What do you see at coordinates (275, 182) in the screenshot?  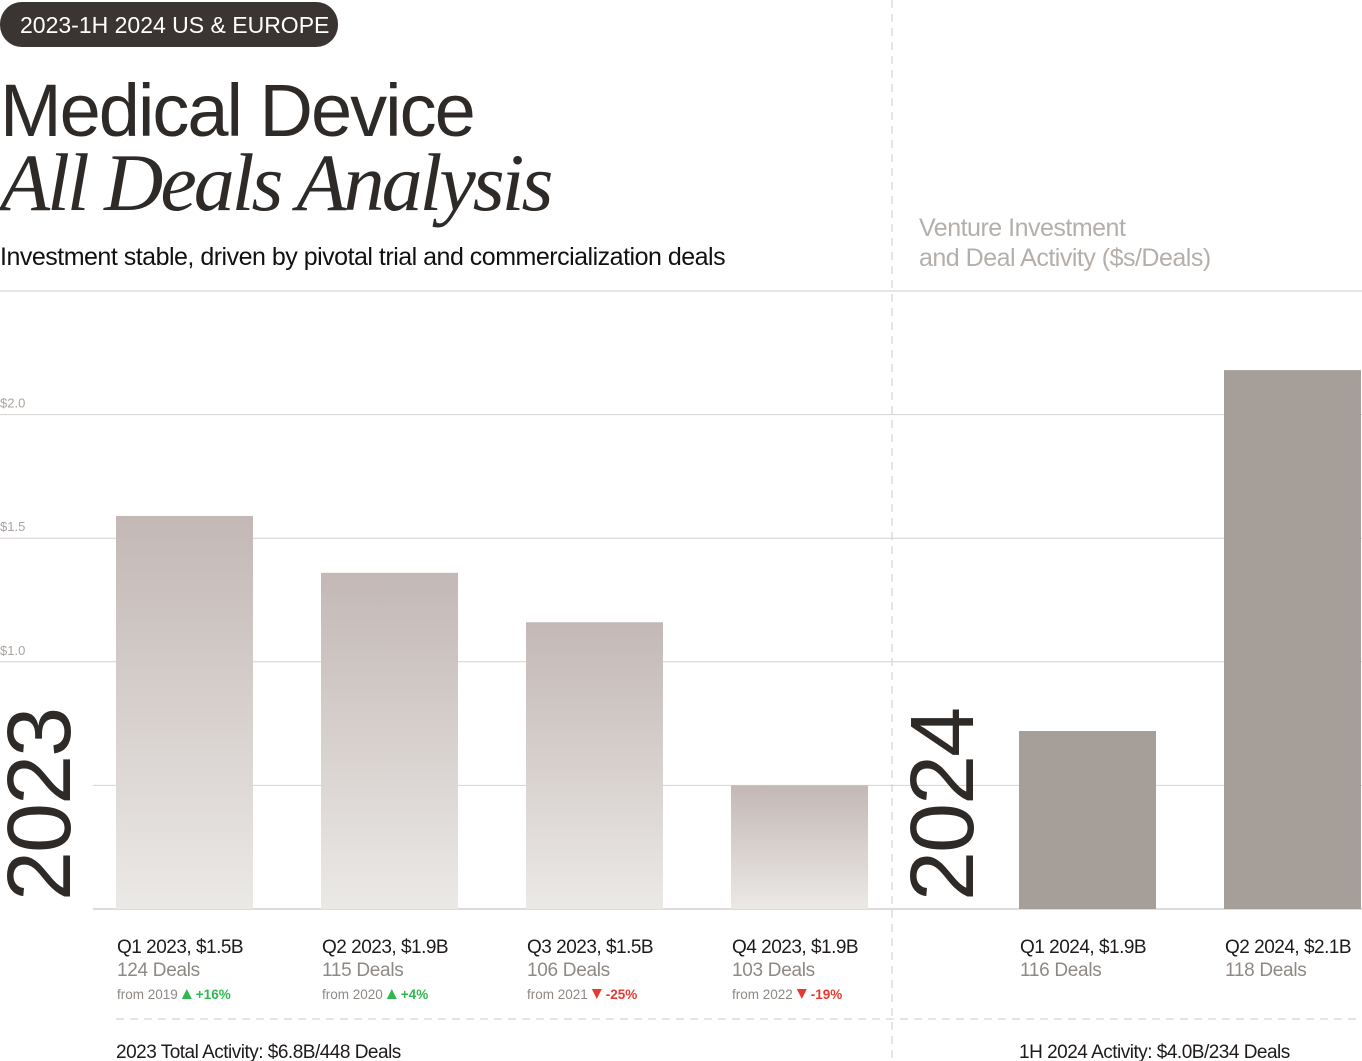 I see `title-line2: All Deals Analysis` at bounding box center [275, 182].